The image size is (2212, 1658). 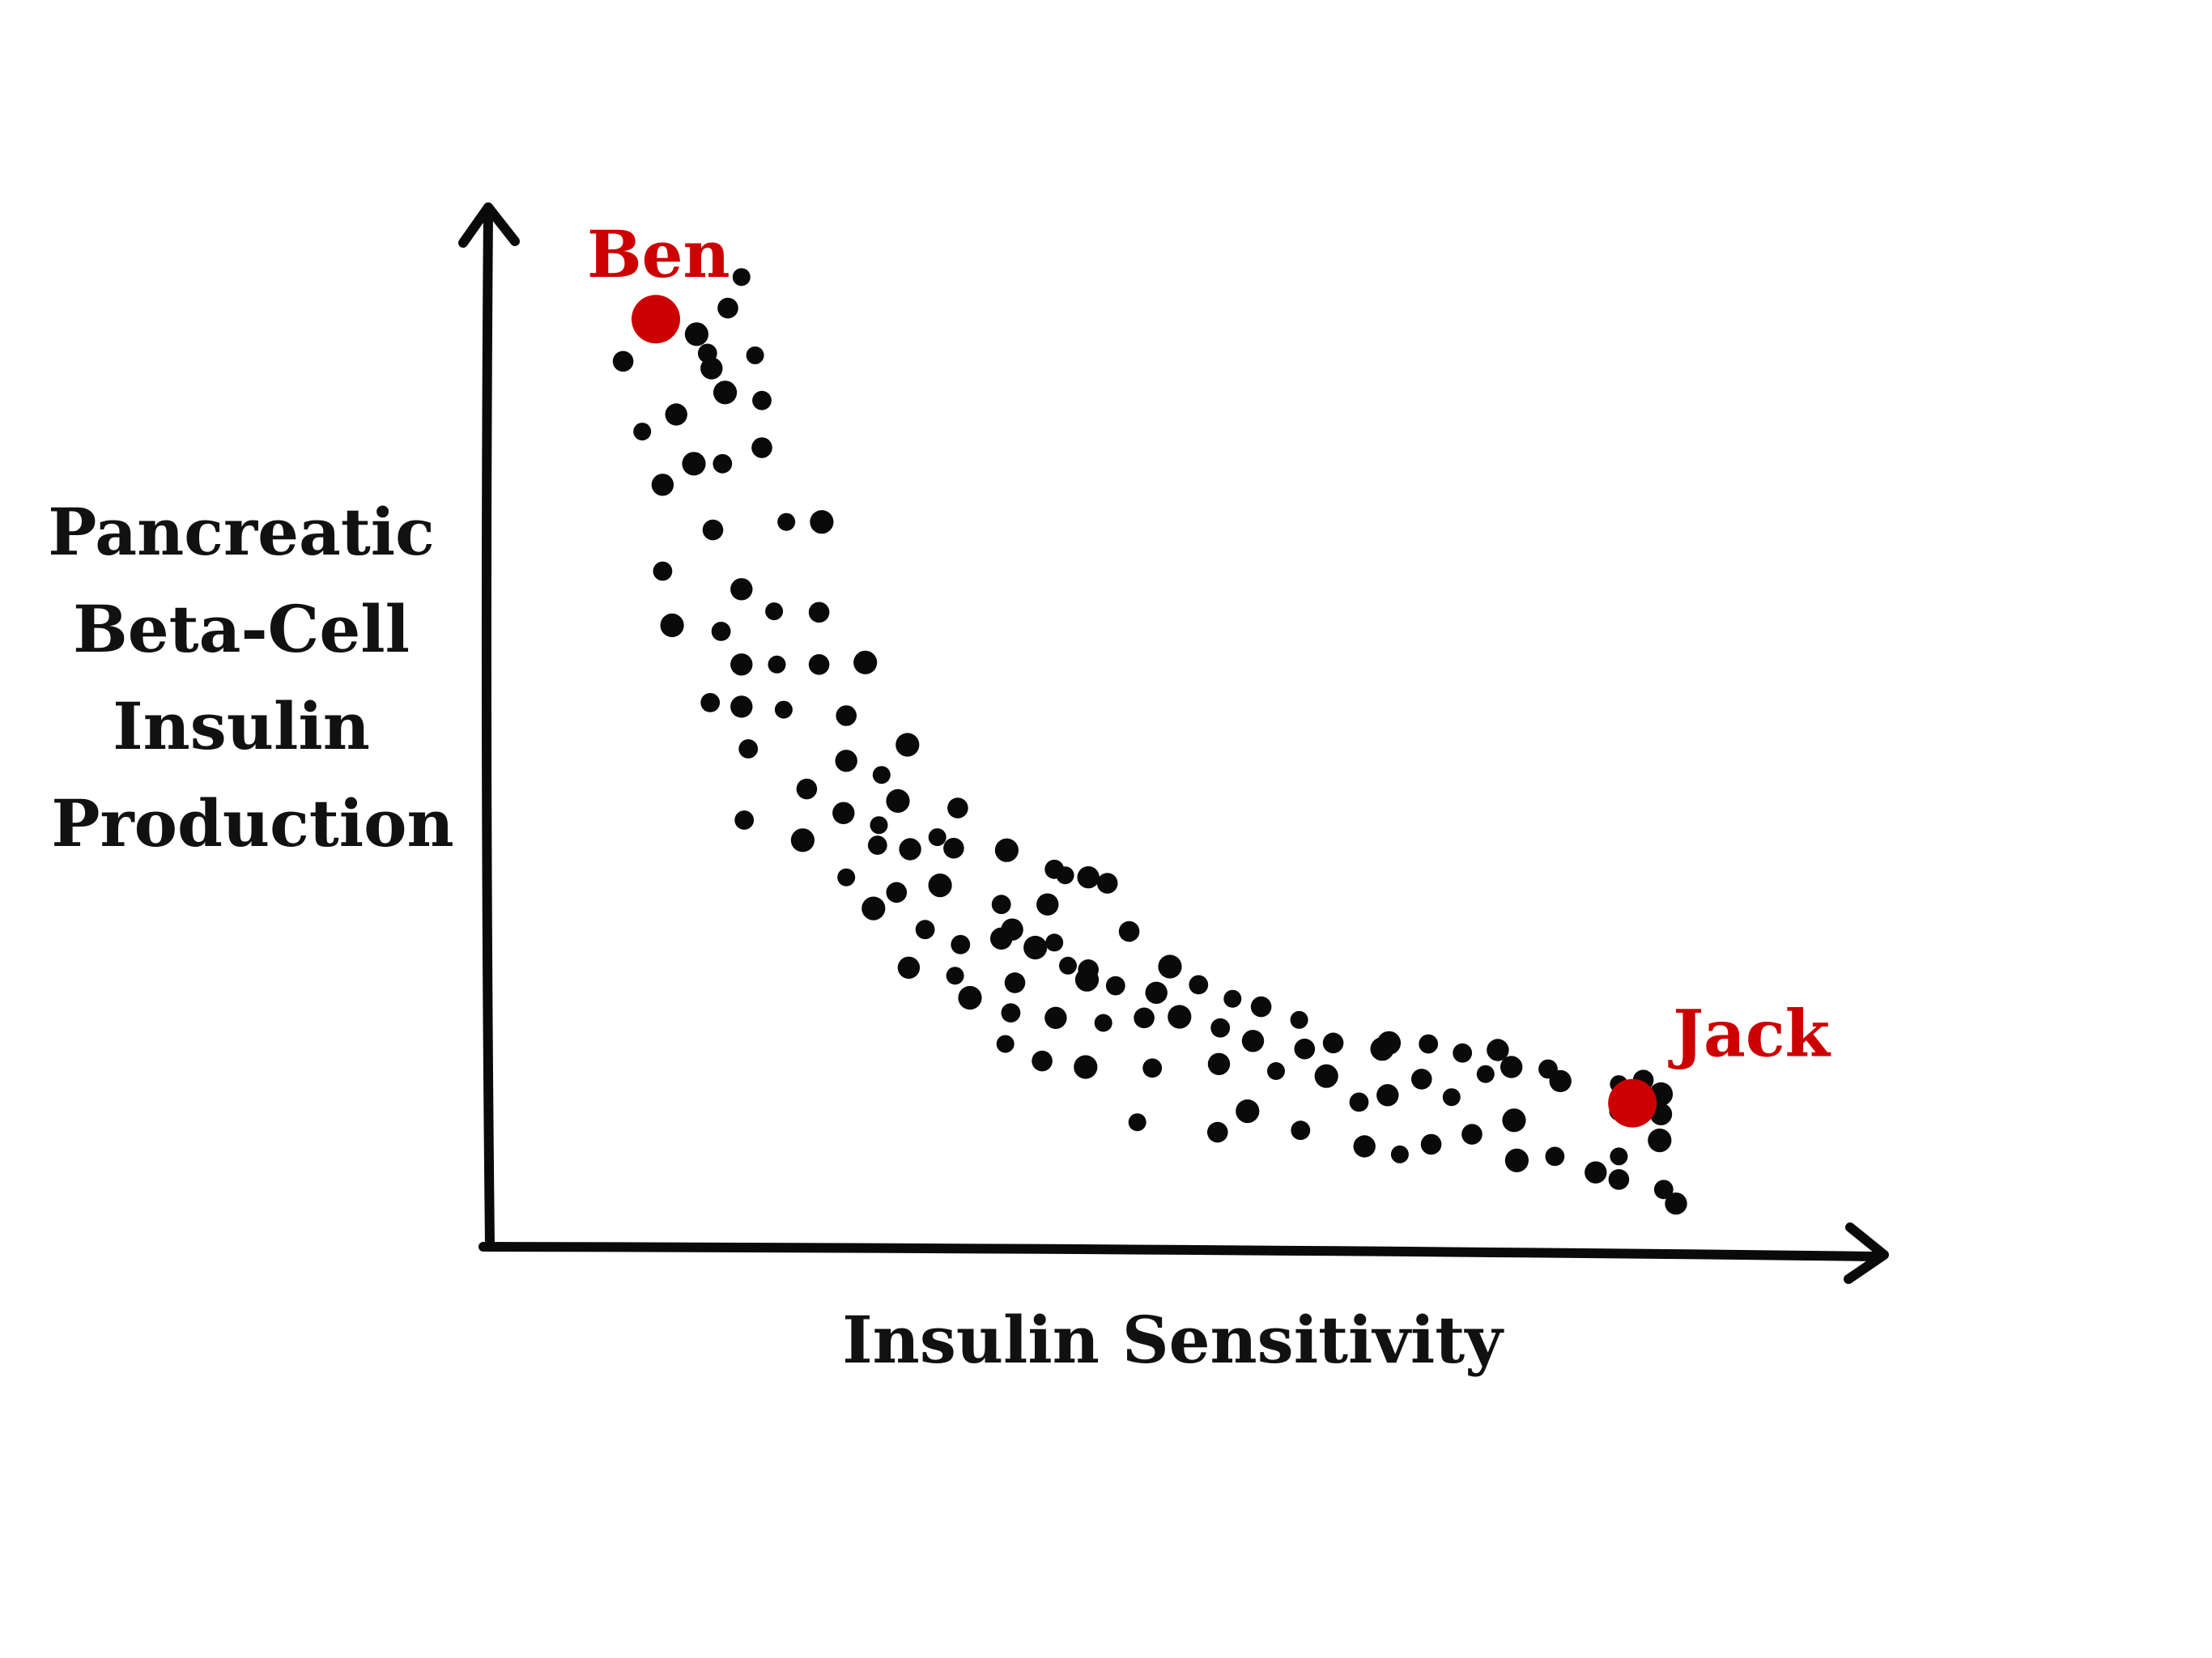 I want to click on y-axis-label: Pancreatic Beta-Cell Insulin Production, so click(x=253, y=677).